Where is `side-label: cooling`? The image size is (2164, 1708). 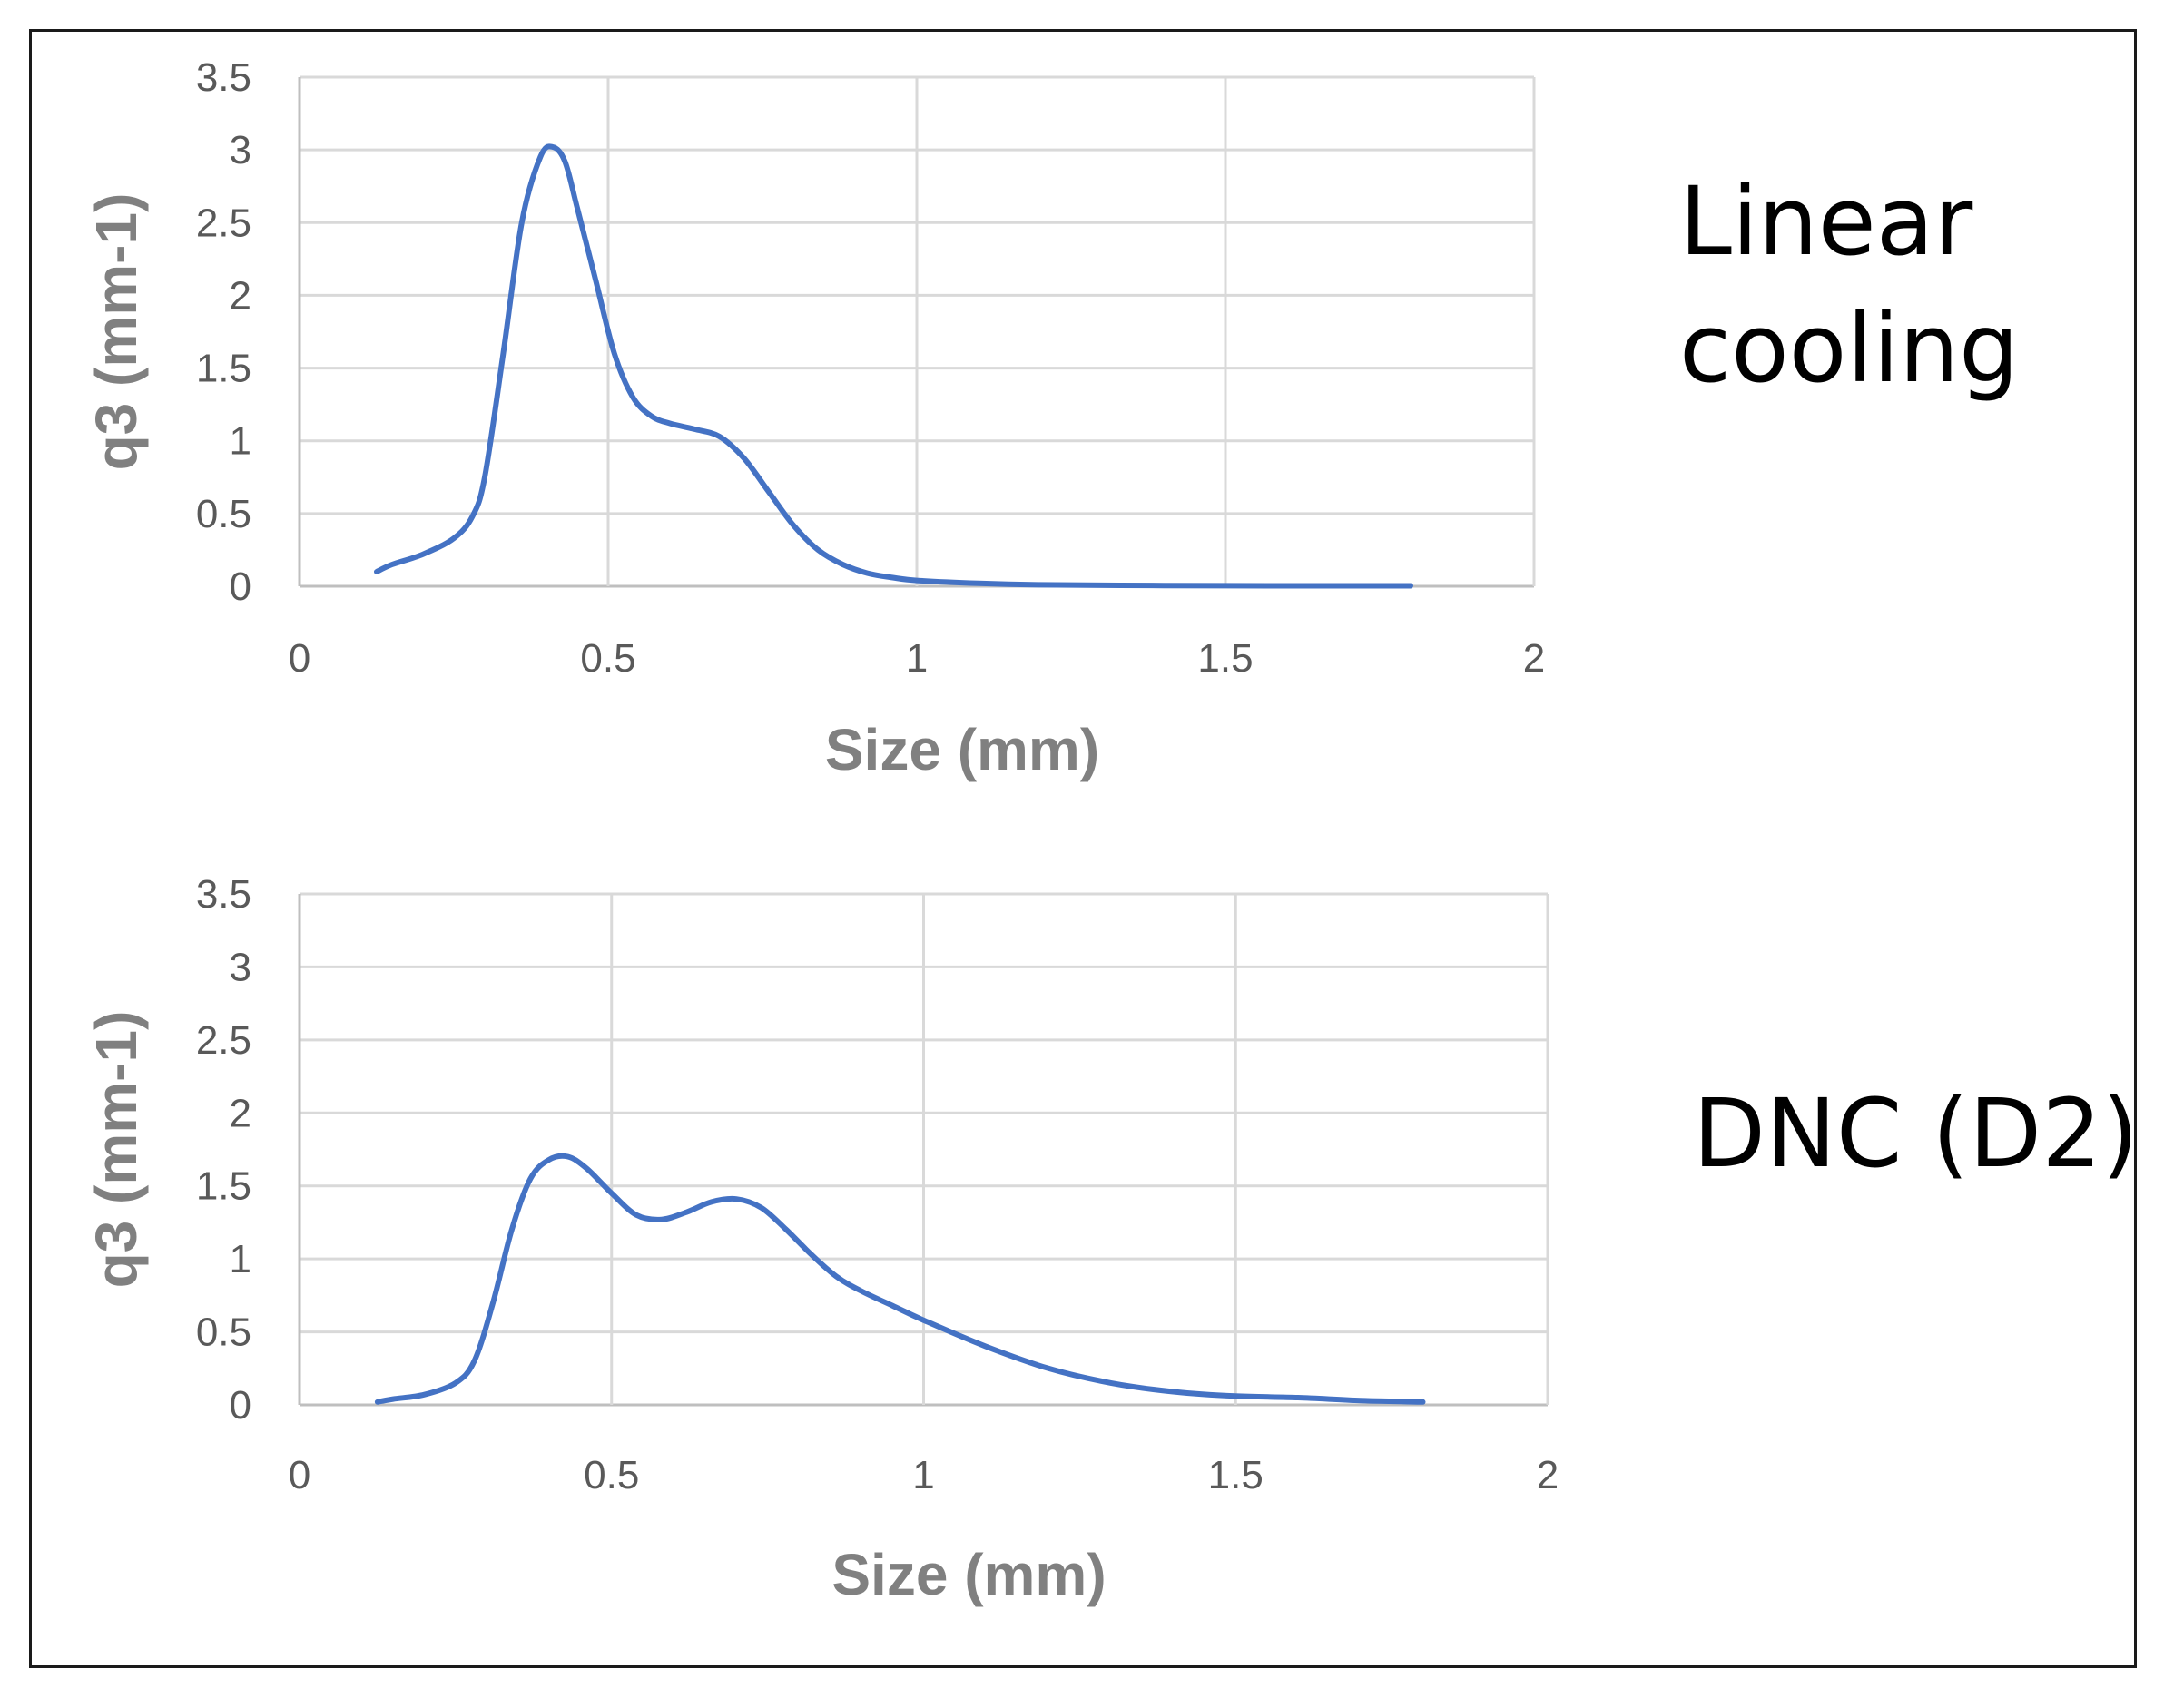
side-label: cooling is located at coordinates (1849, 348).